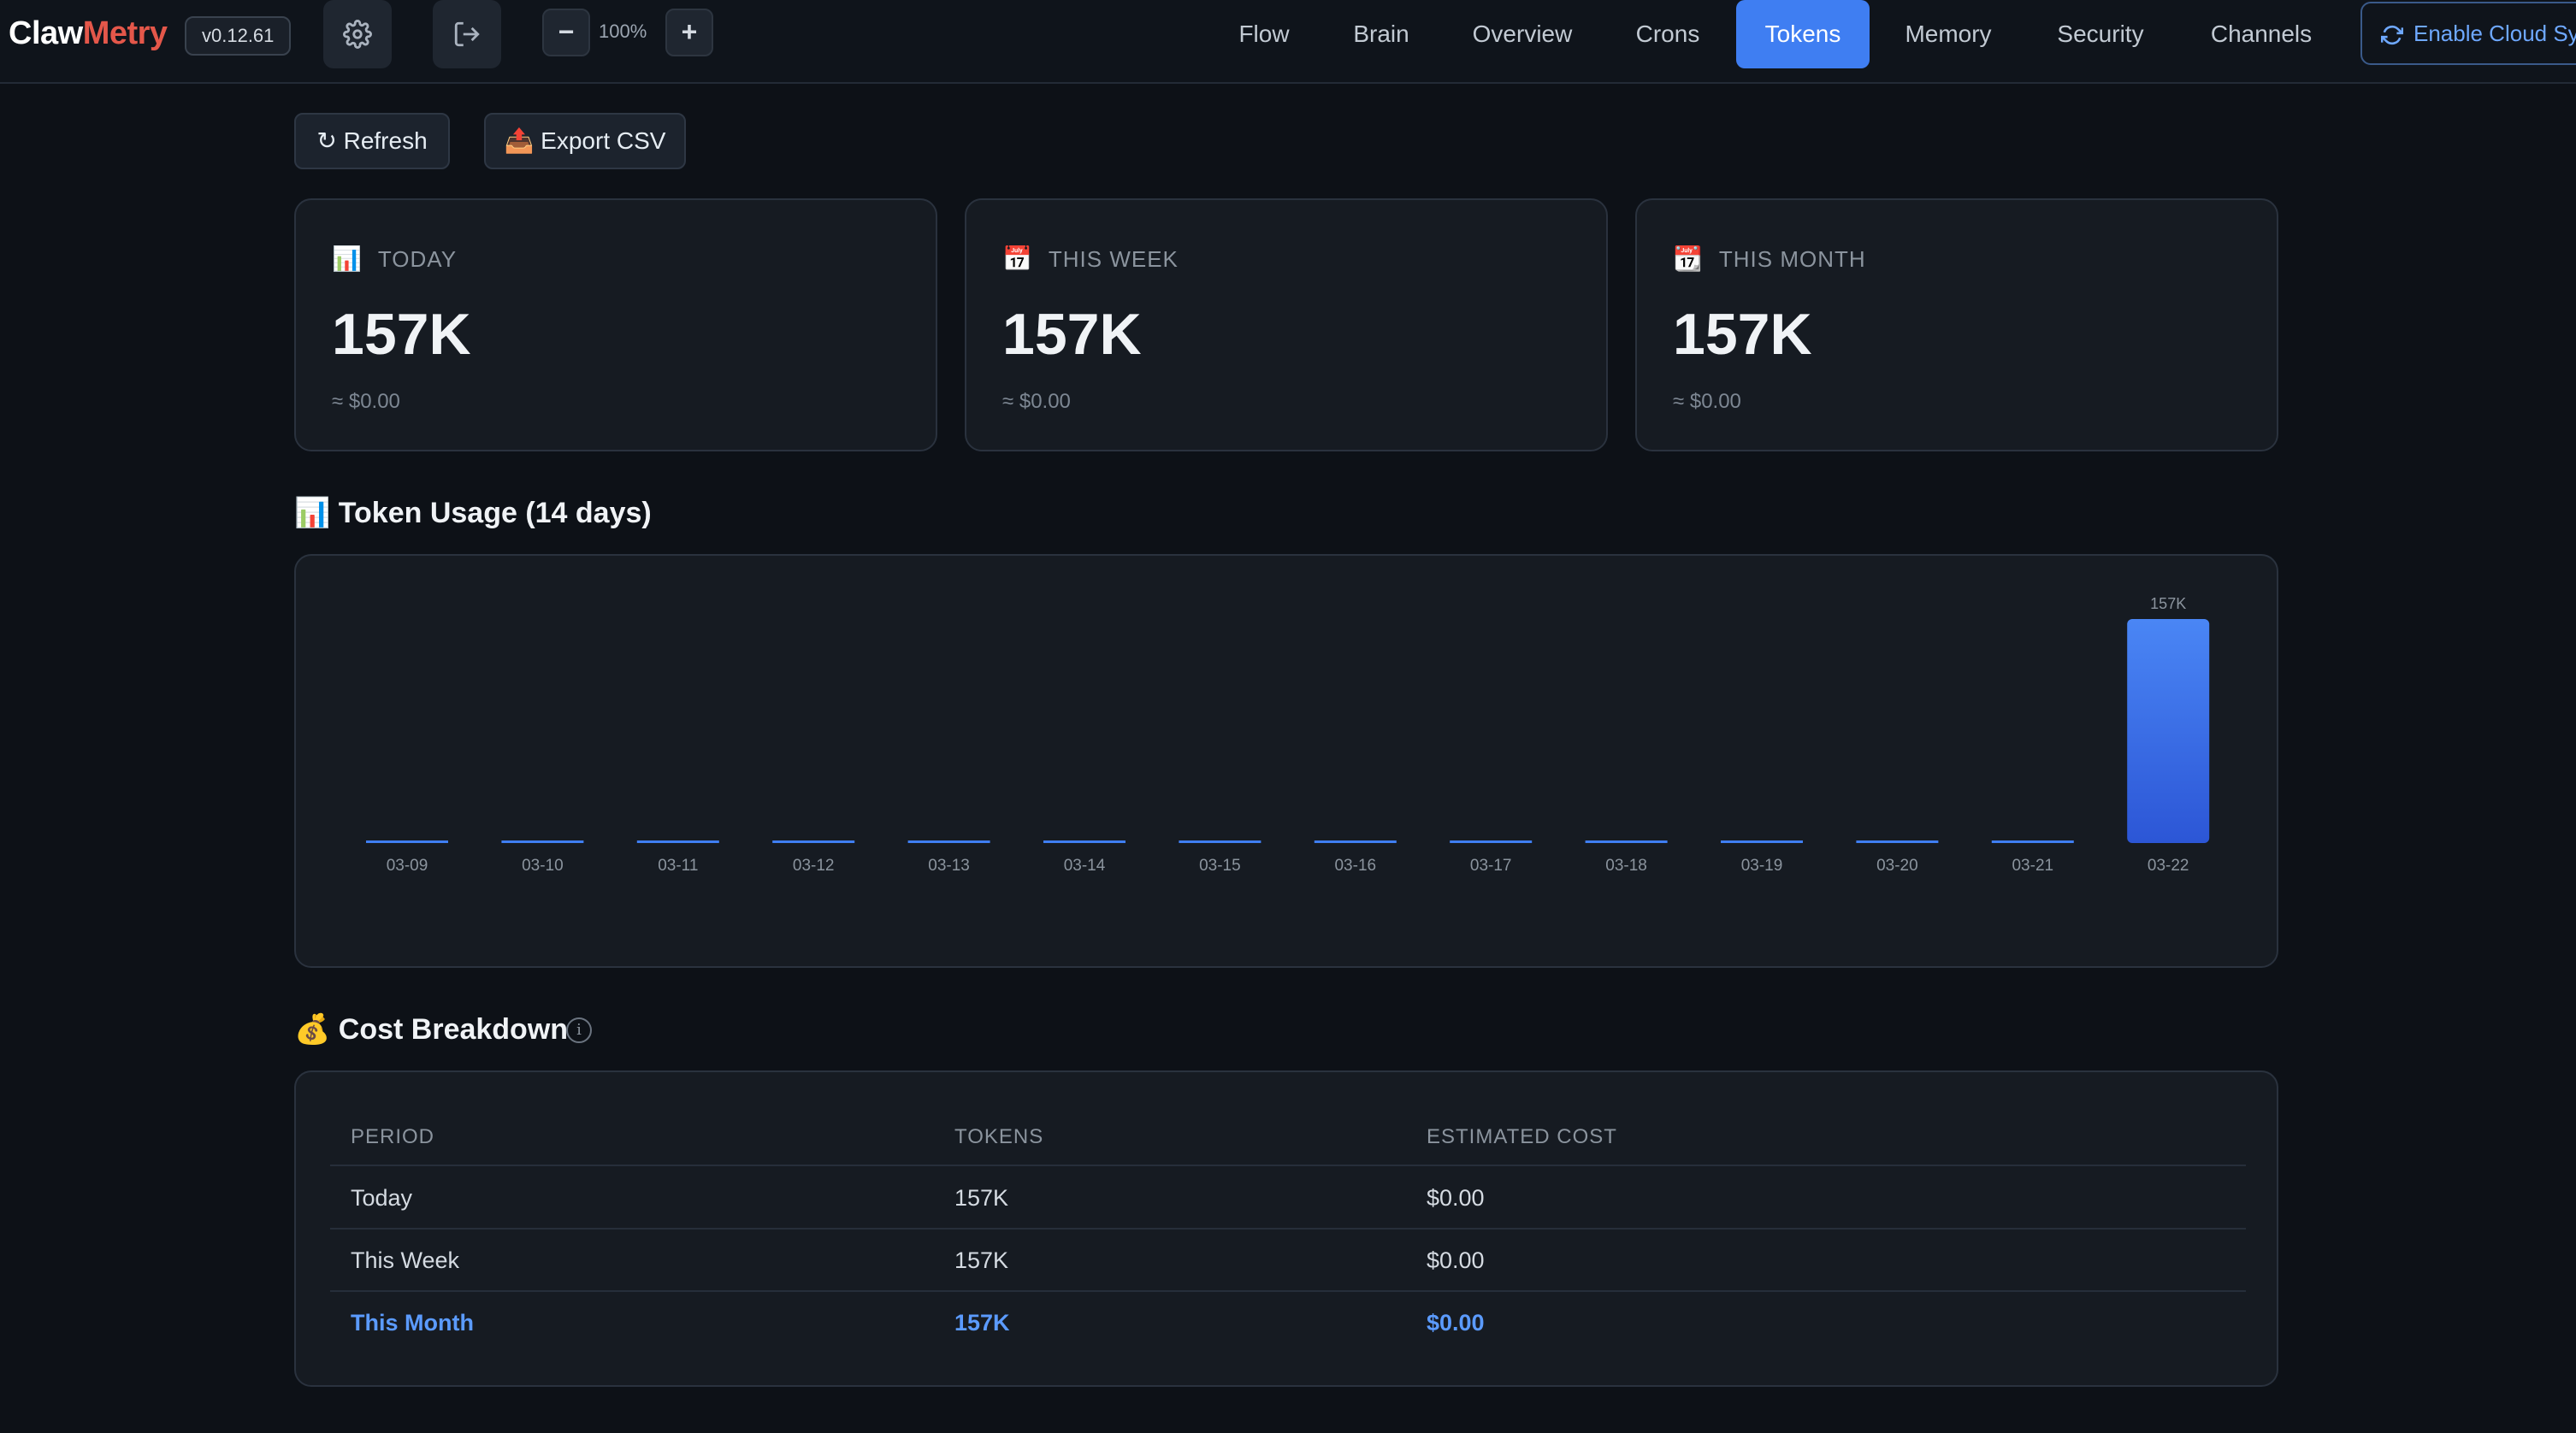 The image size is (2576, 1433). I want to click on gear-icon, so click(357, 34).